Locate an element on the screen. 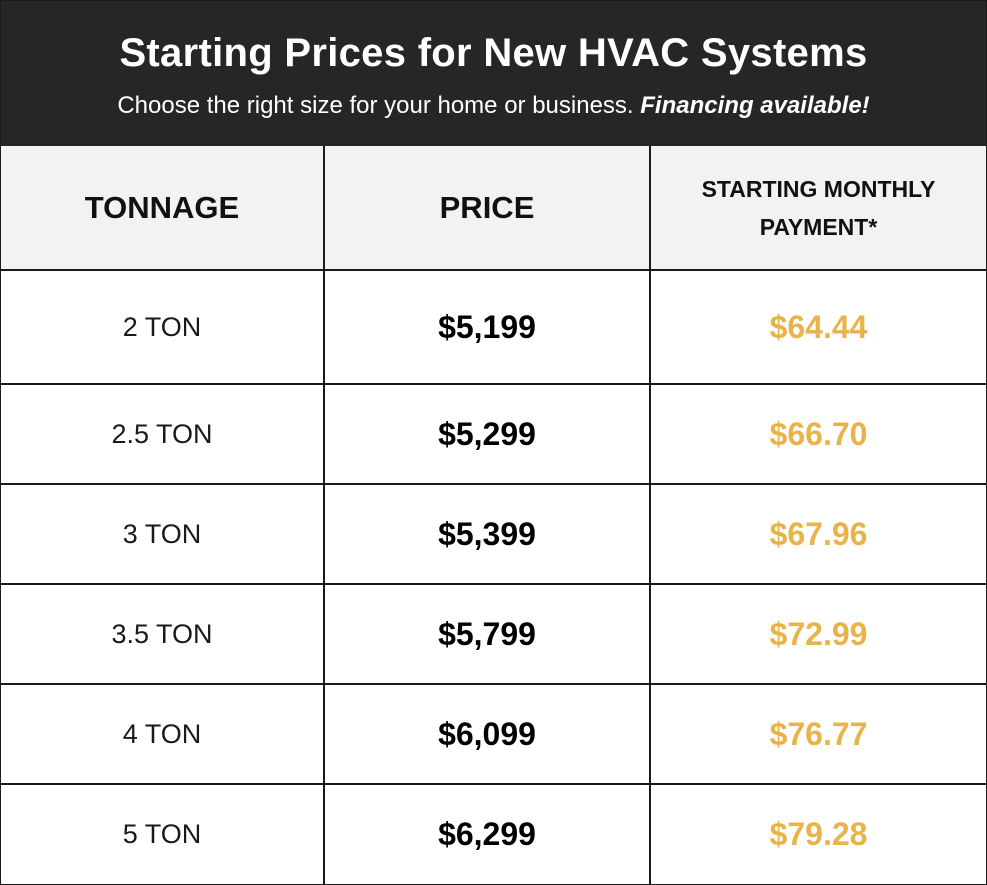  monthly-payment-cell: $64.44 is located at coordinates (817, 327).